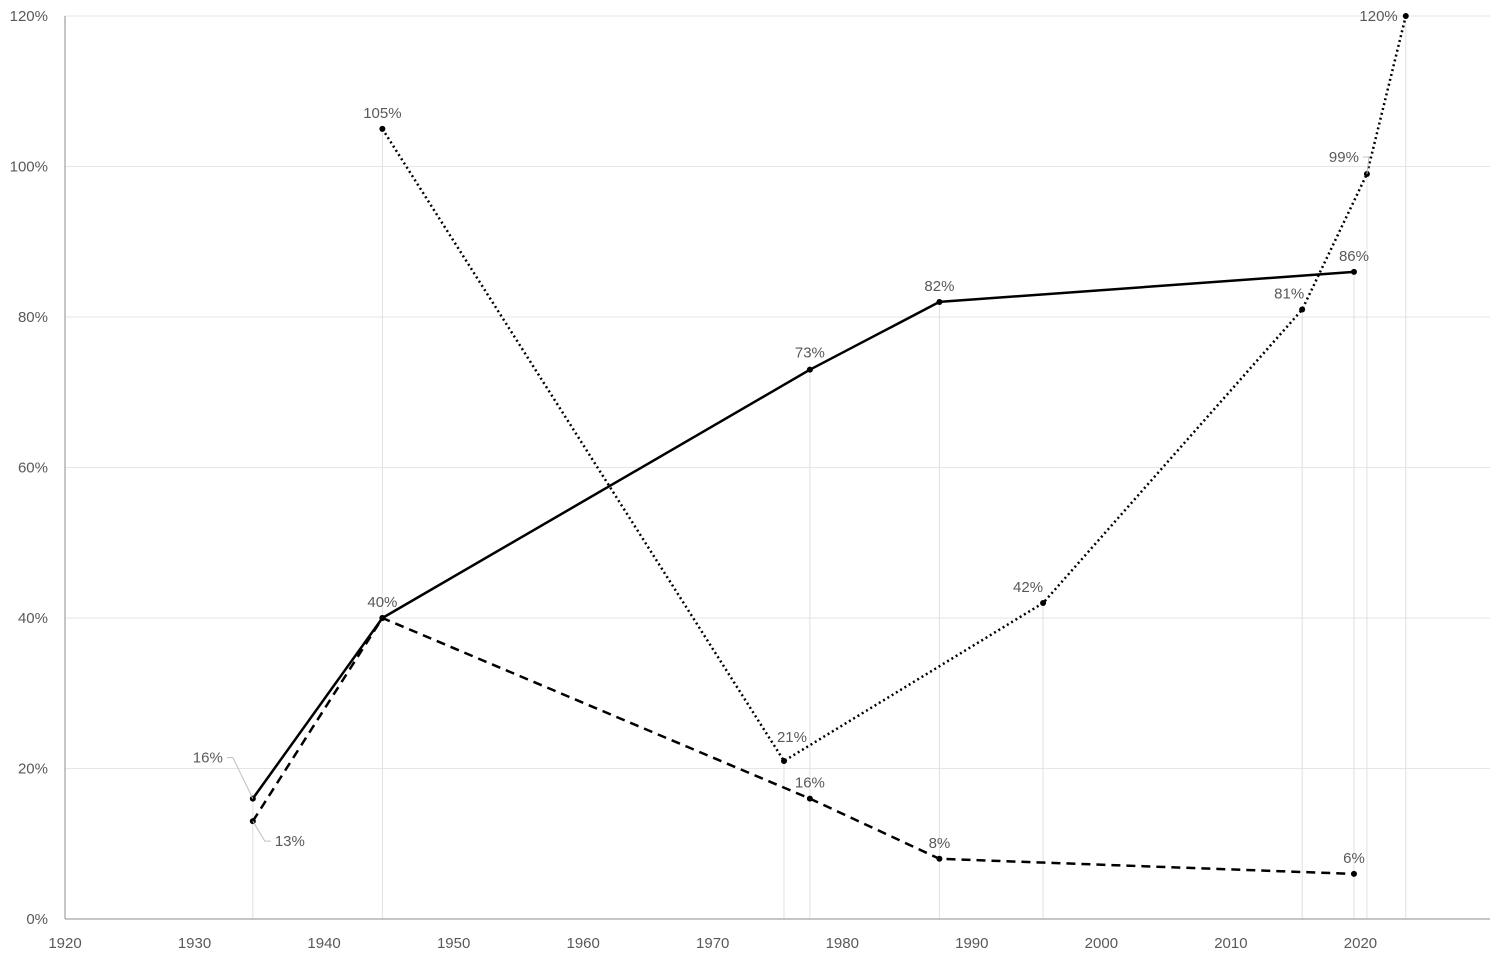 Image resolution: width=1500 pixels, height=960 pixels. I want to click on data-label: 6%, so click(1354, 858).